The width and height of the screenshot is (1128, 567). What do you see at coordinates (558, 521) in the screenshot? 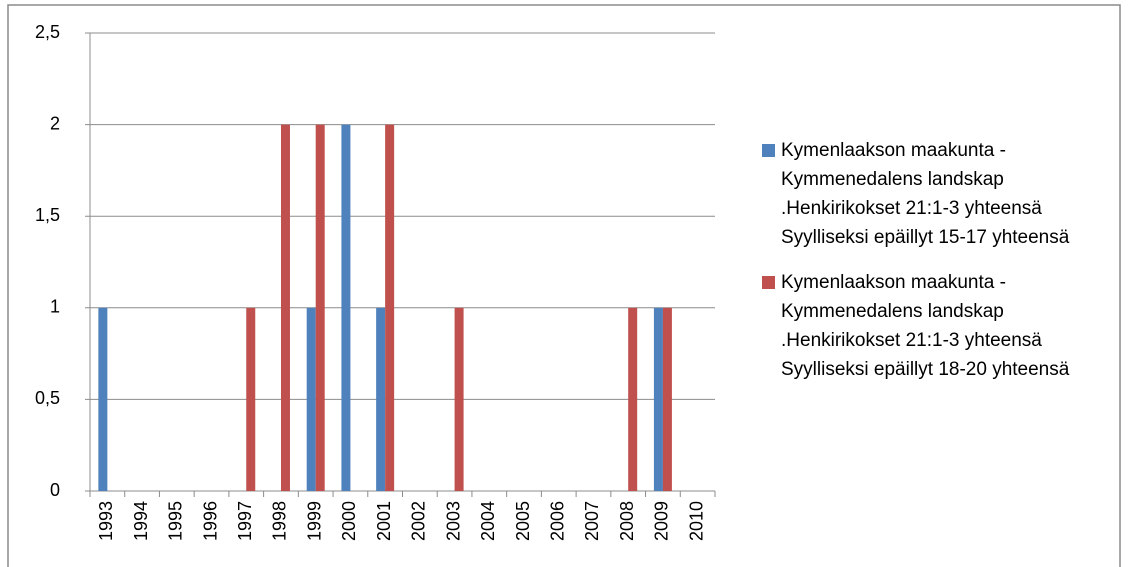
I see `x-tick-label: 2006` at bounding box center [558, 521].